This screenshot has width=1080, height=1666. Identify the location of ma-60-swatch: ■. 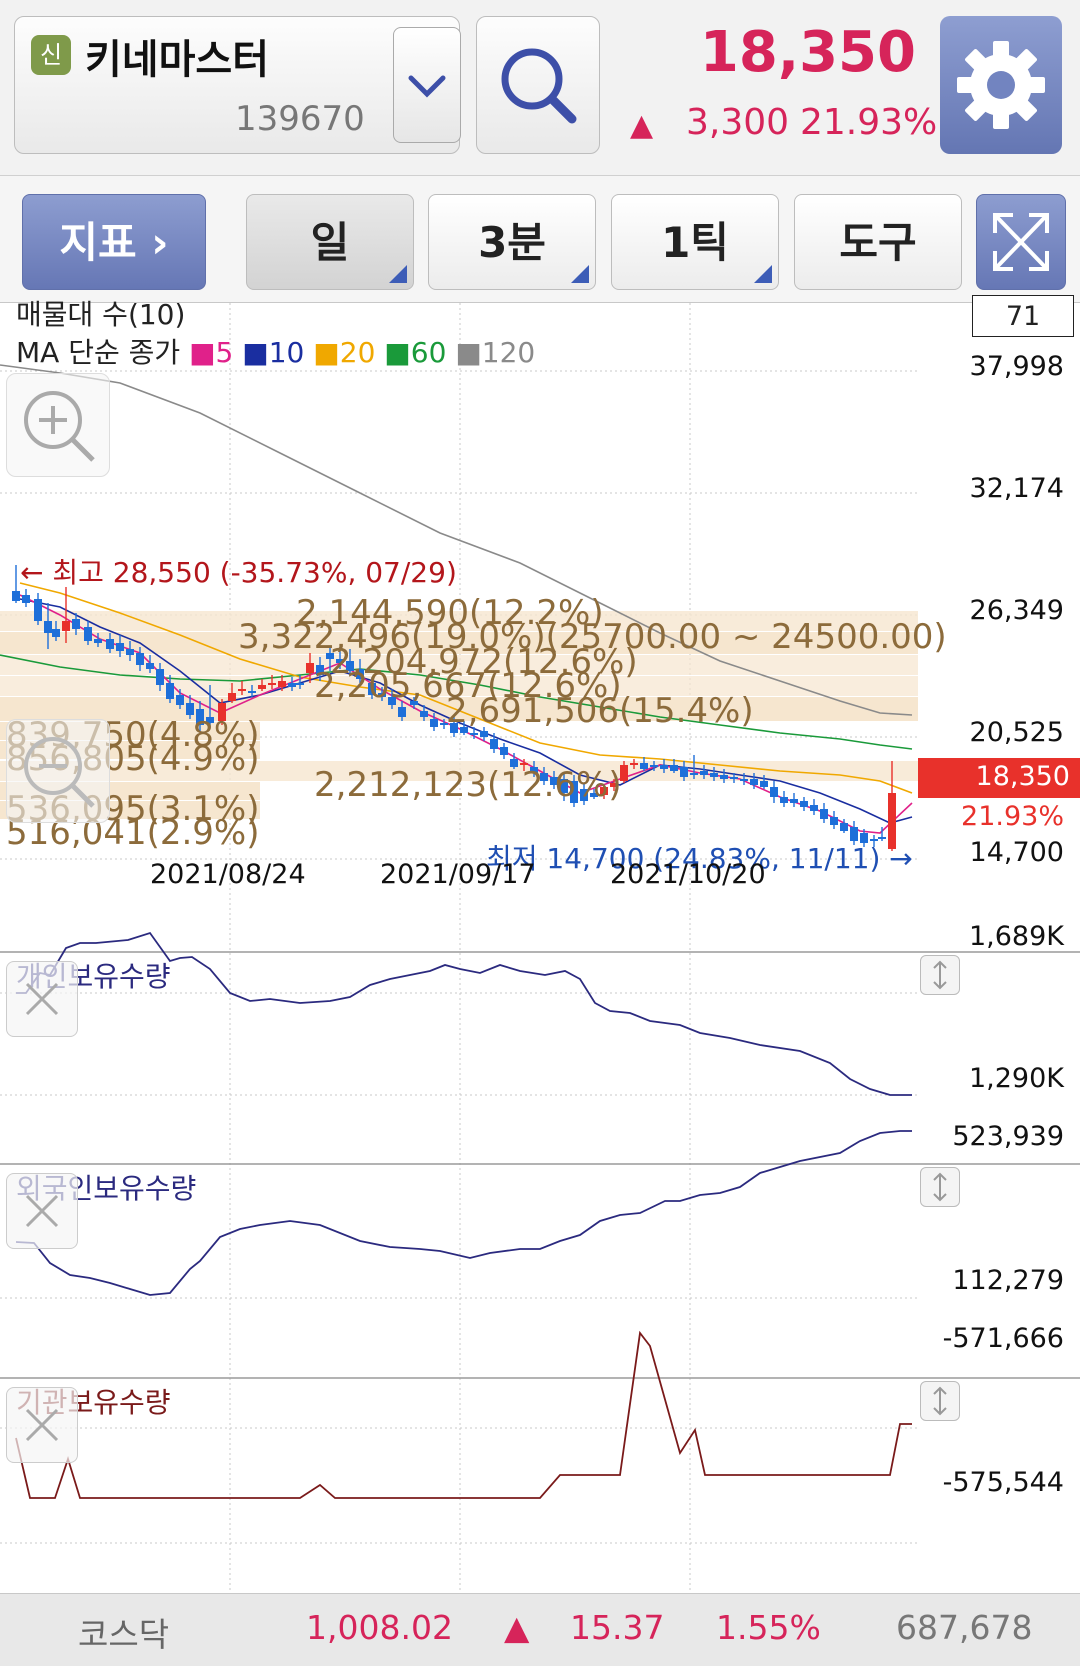
(397, 352).